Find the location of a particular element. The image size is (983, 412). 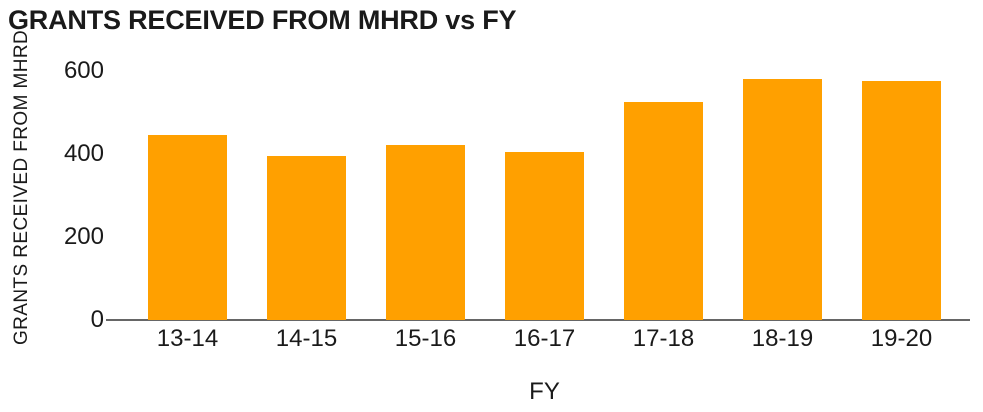

x-tick-label: 16-17 is located at coordinates (544, 338).